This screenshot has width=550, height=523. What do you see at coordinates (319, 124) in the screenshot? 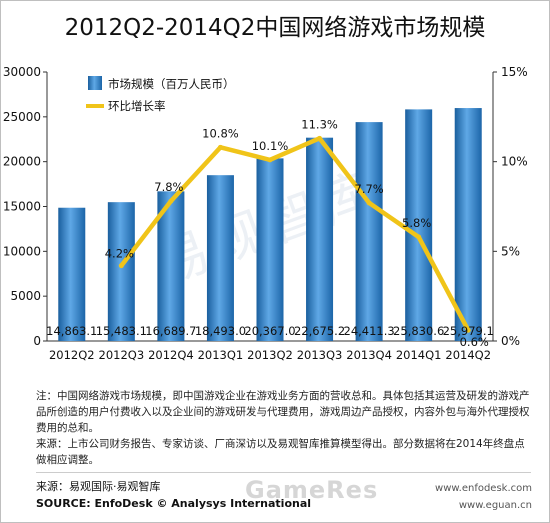
I see `growth-value-label: 11.3%` at bounding box center [319, 124].